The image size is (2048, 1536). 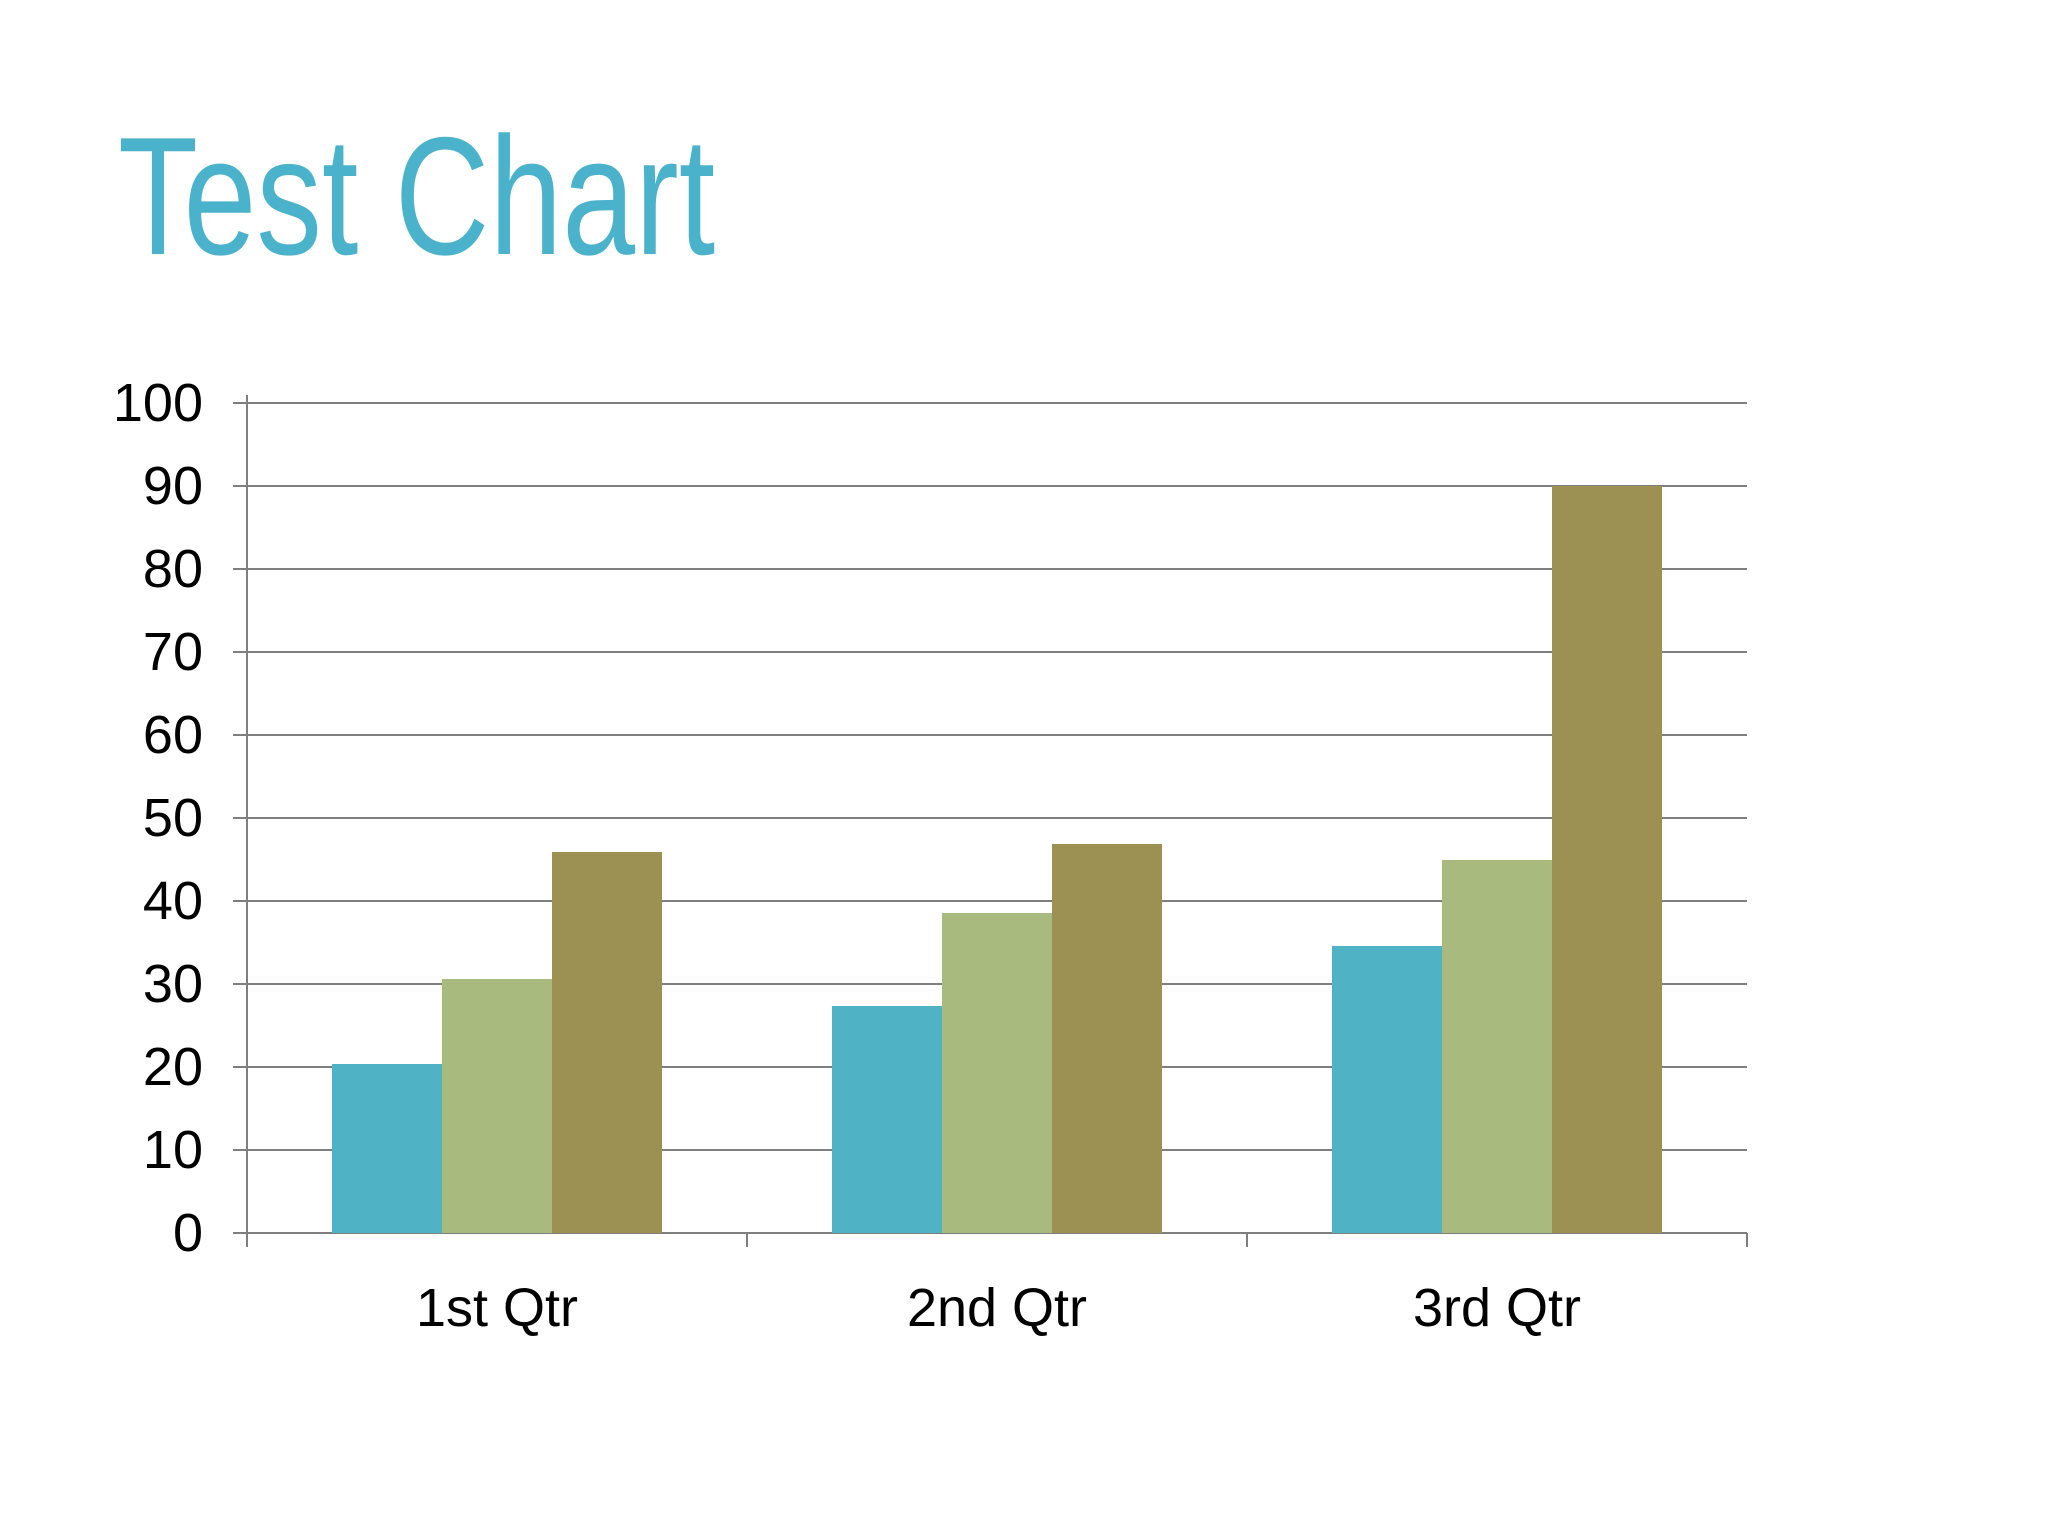 What do you see at coordinates (417, 196) in the screenshot?
I see `chart-title: Test Chart` at bounding box center [417, 196].